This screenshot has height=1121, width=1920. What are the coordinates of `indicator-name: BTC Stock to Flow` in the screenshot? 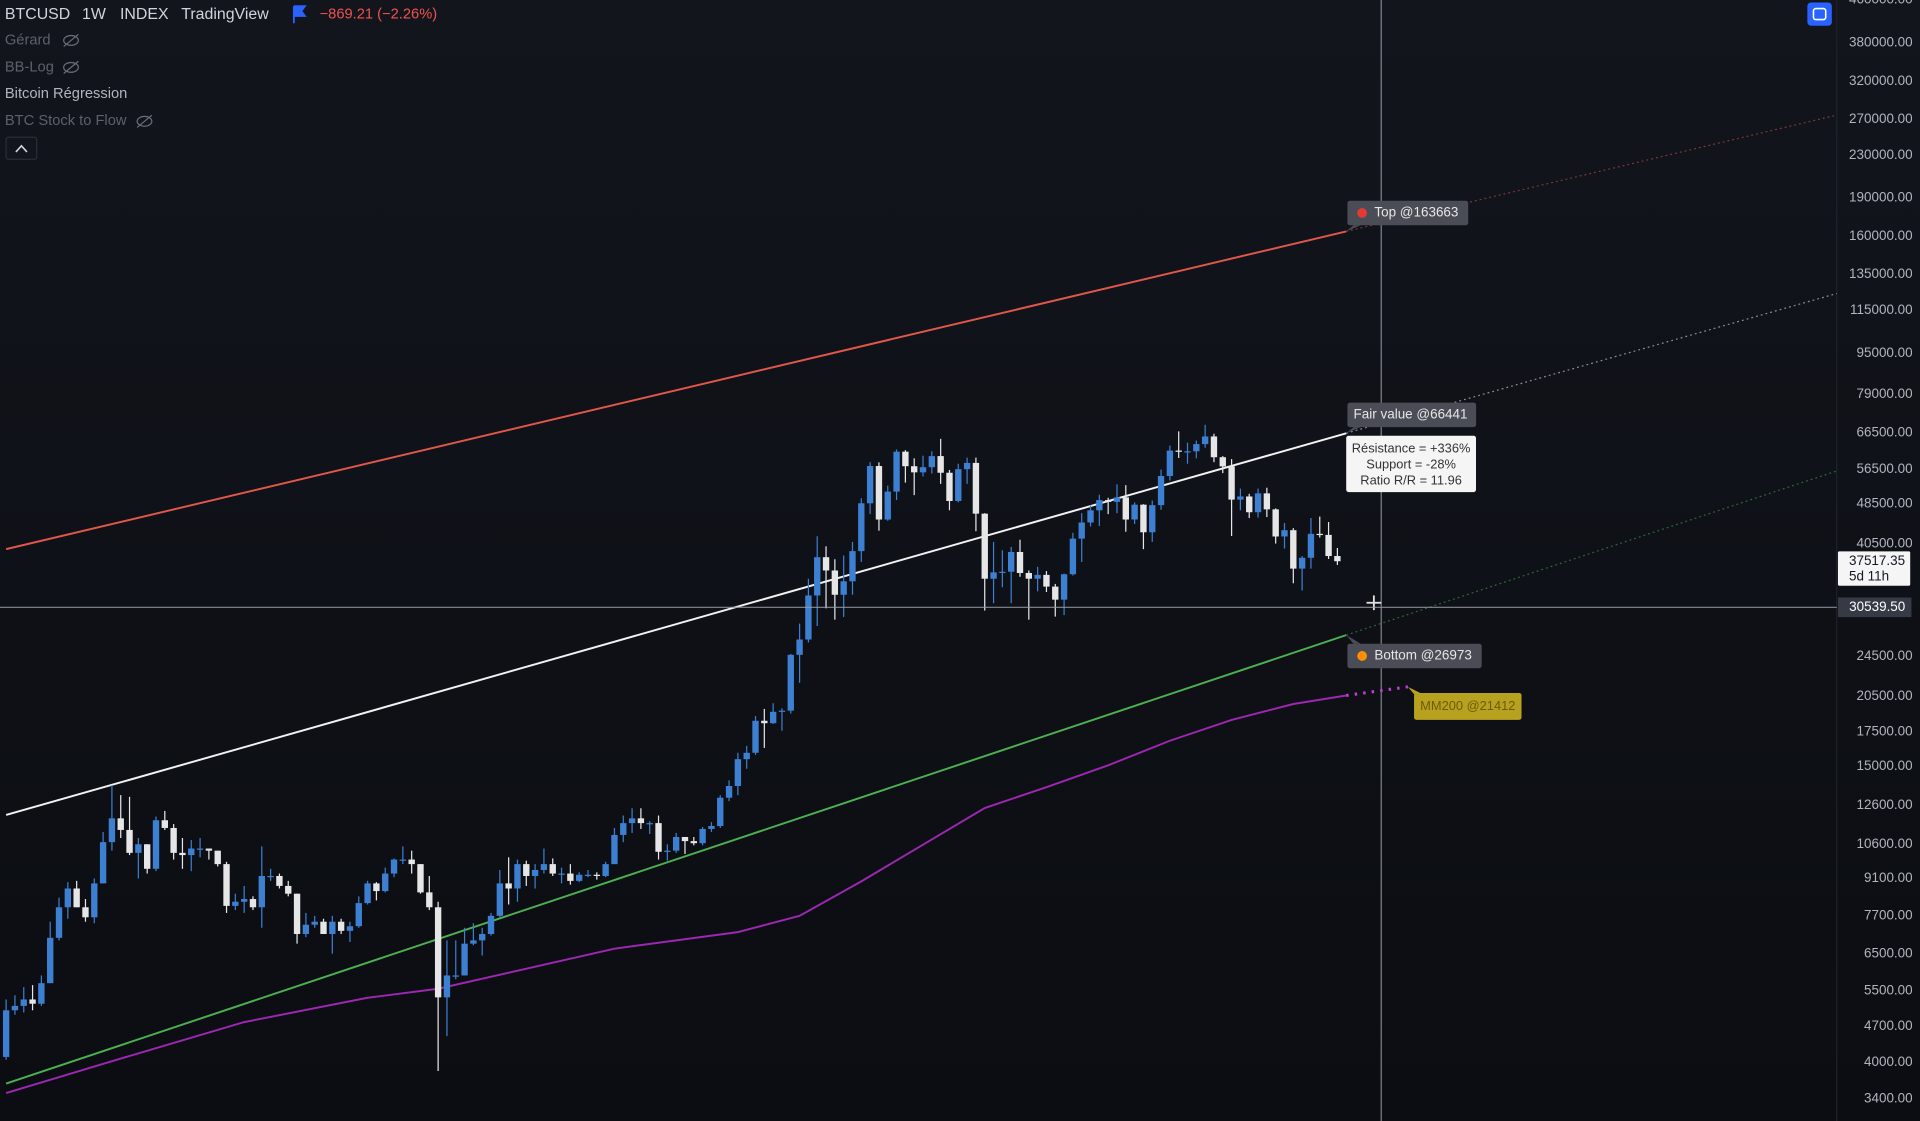 It's located at (66, 121).